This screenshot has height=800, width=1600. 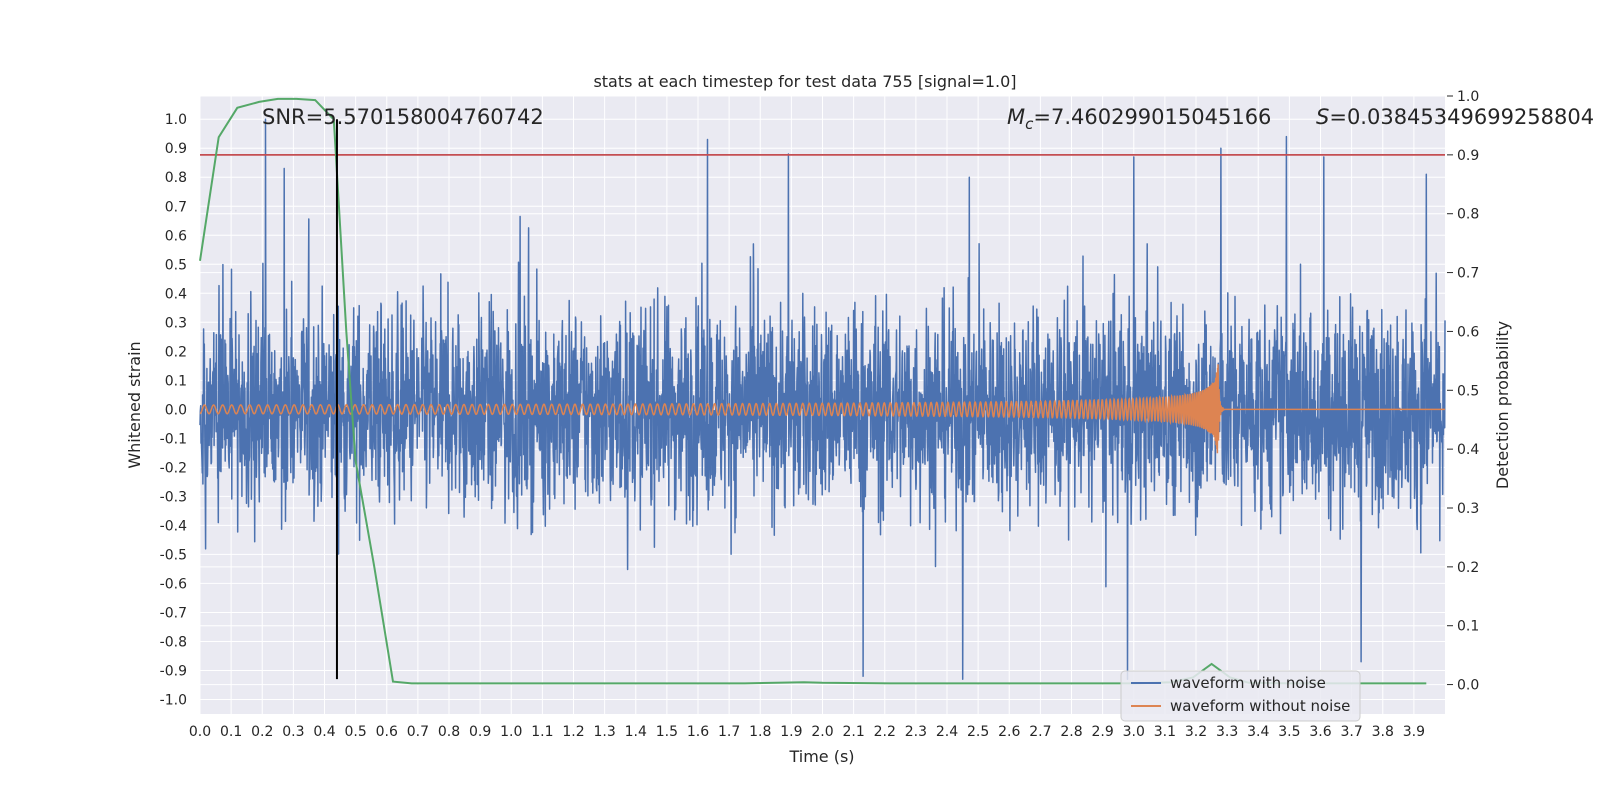 I want to click on y-tick-label: 0.8, so click(x=176, y=178).